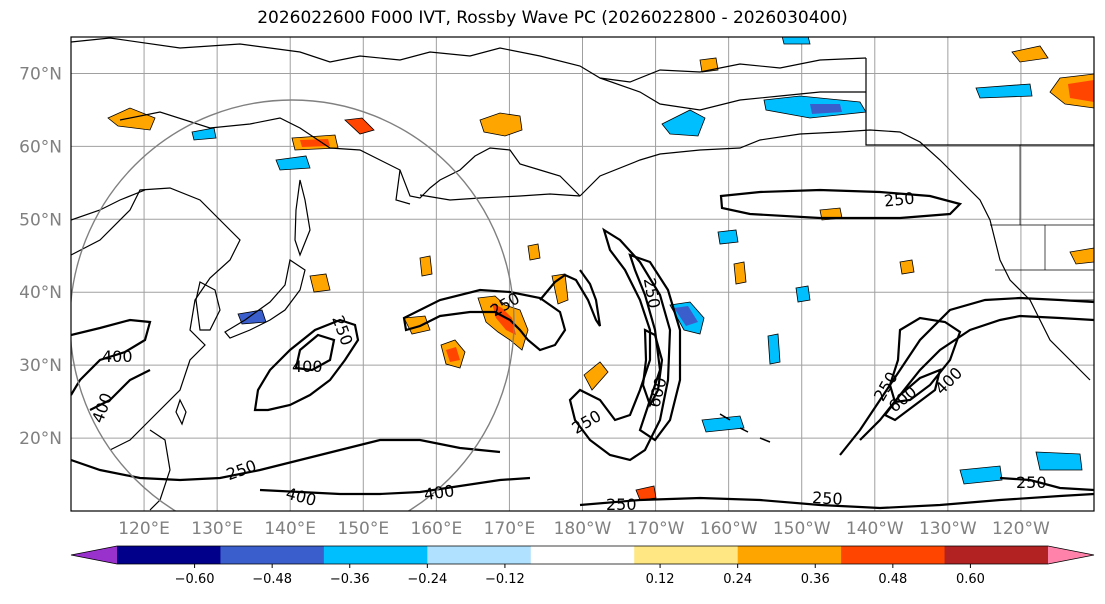 This screenshot has height=604, width=1105. What do you see at coordinates (427, 579) in the screenshot?
I see `colorbar-tick-label: −0.24` at bounding box center [427, 579].